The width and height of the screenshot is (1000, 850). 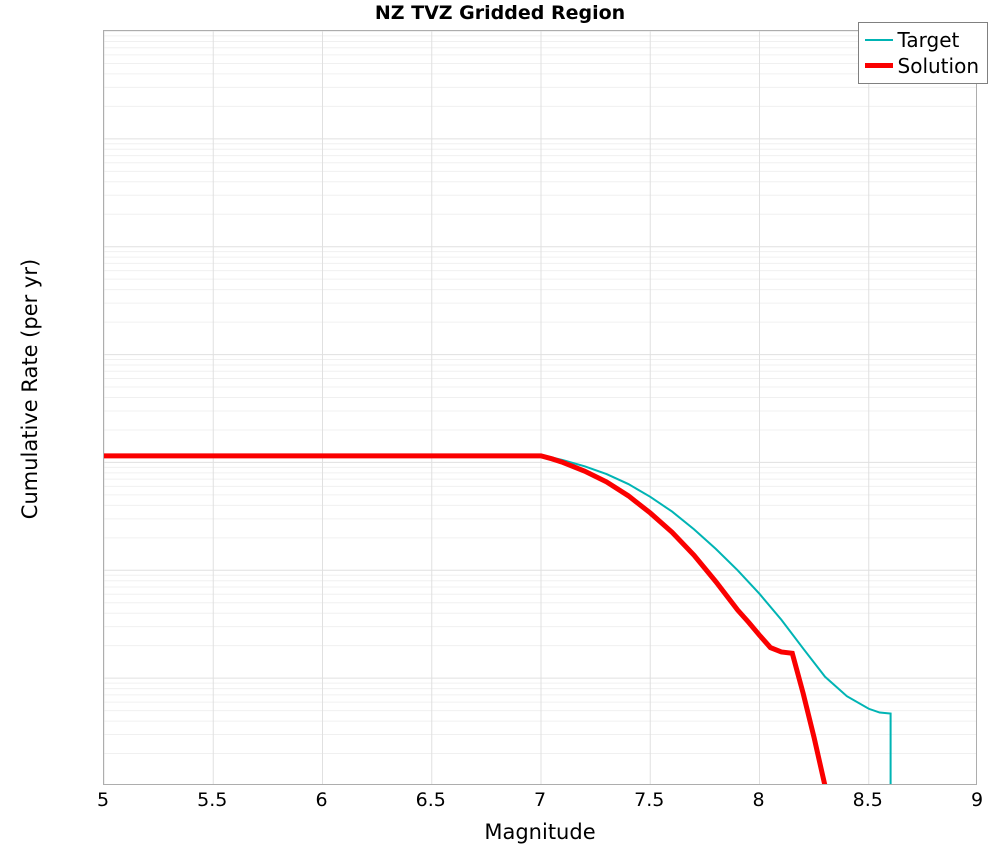 I want to click on chart-title: NZ TVZ Gridded Region, so click(x=500, y=13).